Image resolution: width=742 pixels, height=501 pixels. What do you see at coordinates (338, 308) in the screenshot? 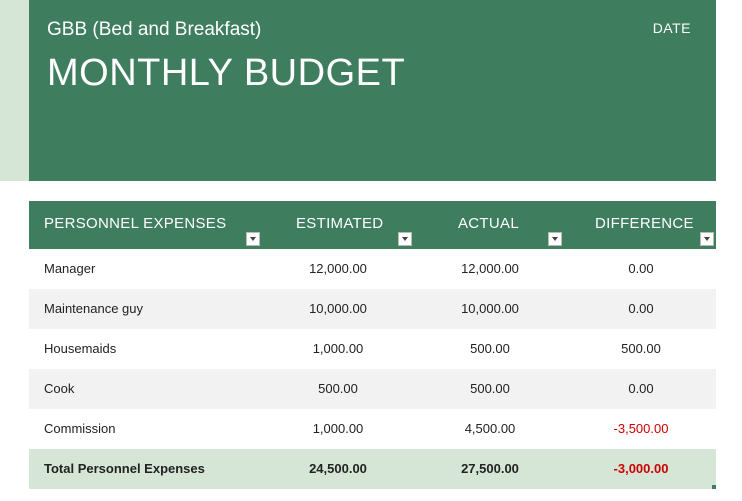
I see `estimated-cell: 10,000.00` at bounding box center [338, 308].